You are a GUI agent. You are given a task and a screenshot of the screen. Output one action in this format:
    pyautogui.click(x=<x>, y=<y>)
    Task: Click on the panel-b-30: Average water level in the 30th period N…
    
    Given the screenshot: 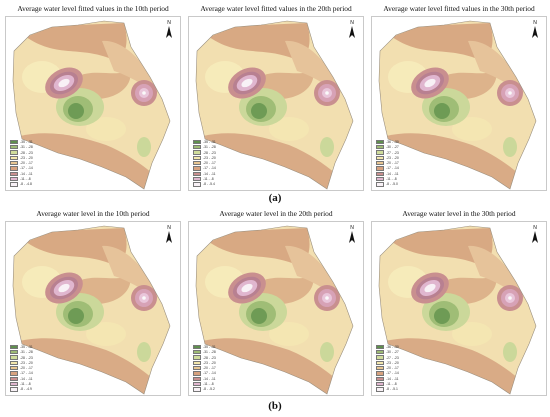 What is the action you would take?
    pyautogui.click(x=459, y=304)
    